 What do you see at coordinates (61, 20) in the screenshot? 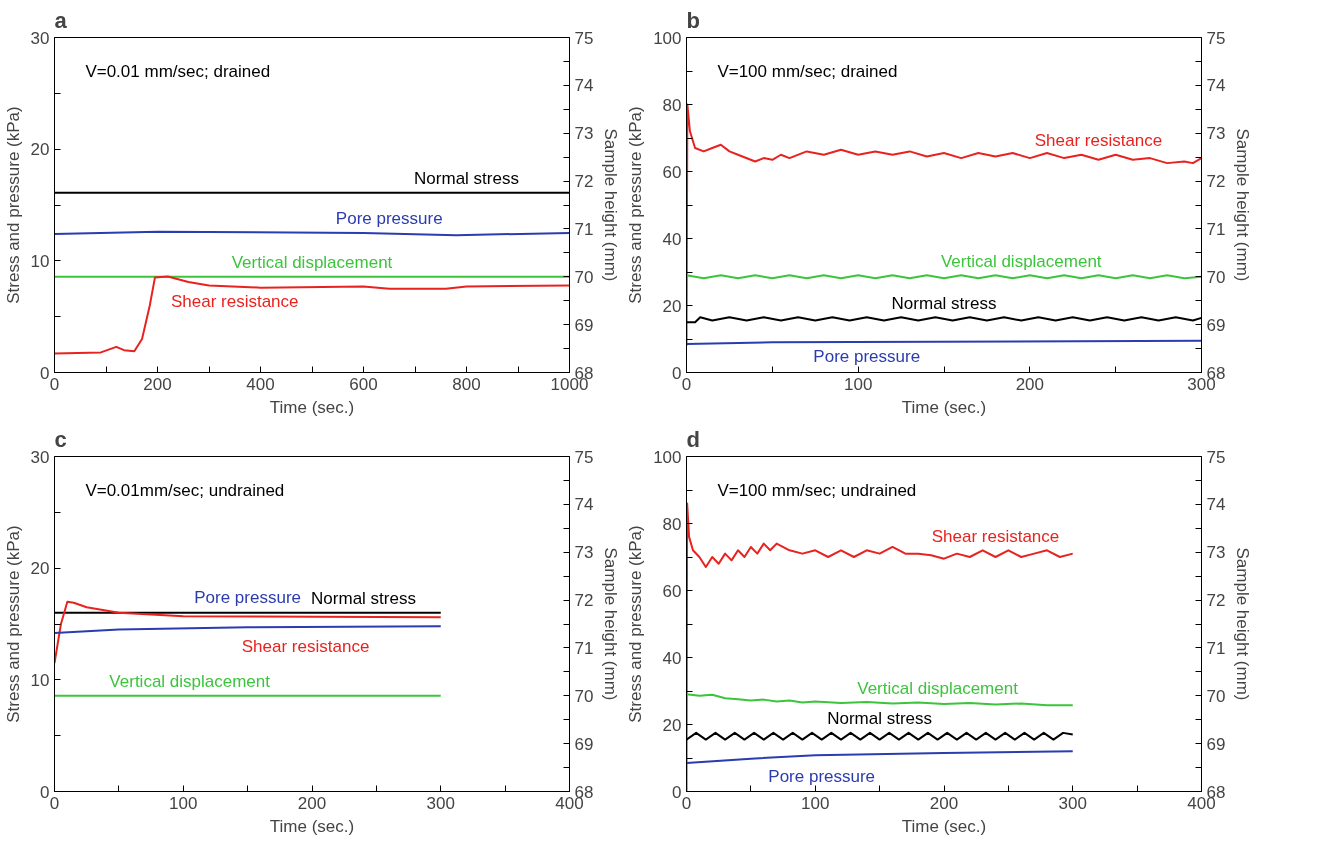
I see `chart-title: a` at bounding box center [61, 20].